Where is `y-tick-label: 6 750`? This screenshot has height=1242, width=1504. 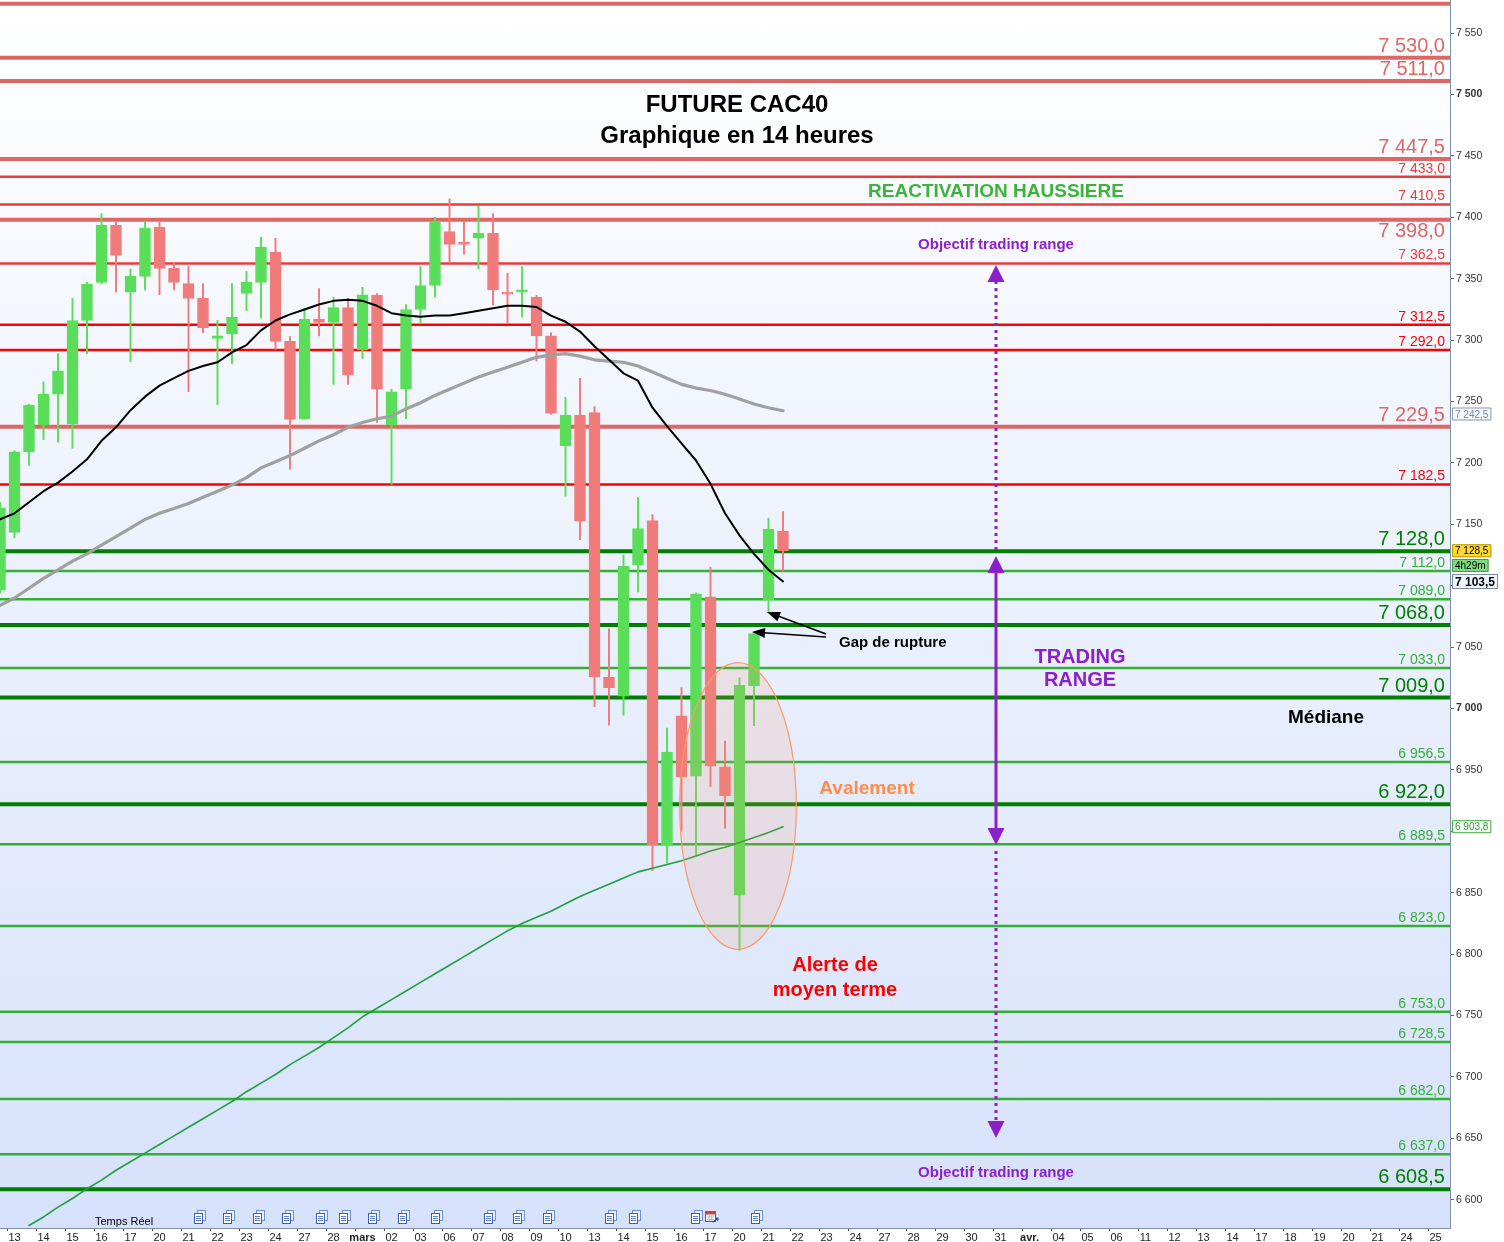 y-tick-label: 6 750 is located at coordinates (1469, 1014).